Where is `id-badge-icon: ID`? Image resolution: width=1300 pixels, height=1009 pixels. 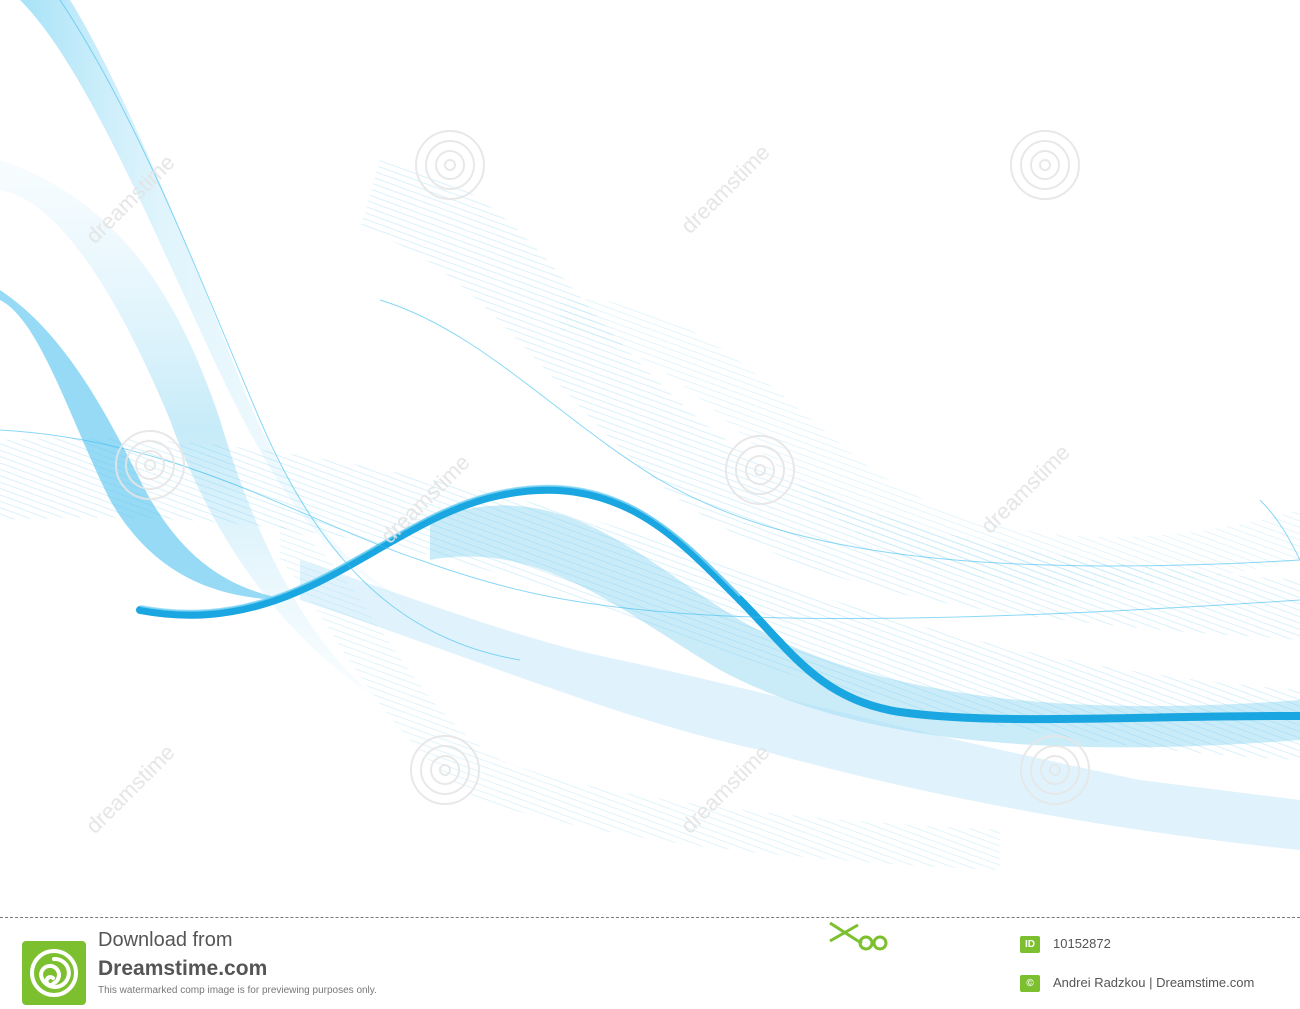 id-badge-icon: ID is located at coordinates (1030, 944).